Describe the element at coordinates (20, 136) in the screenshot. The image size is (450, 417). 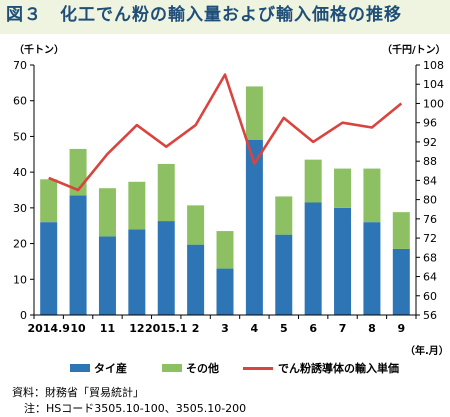
I see `left-tick-label-50: 50` at that location.